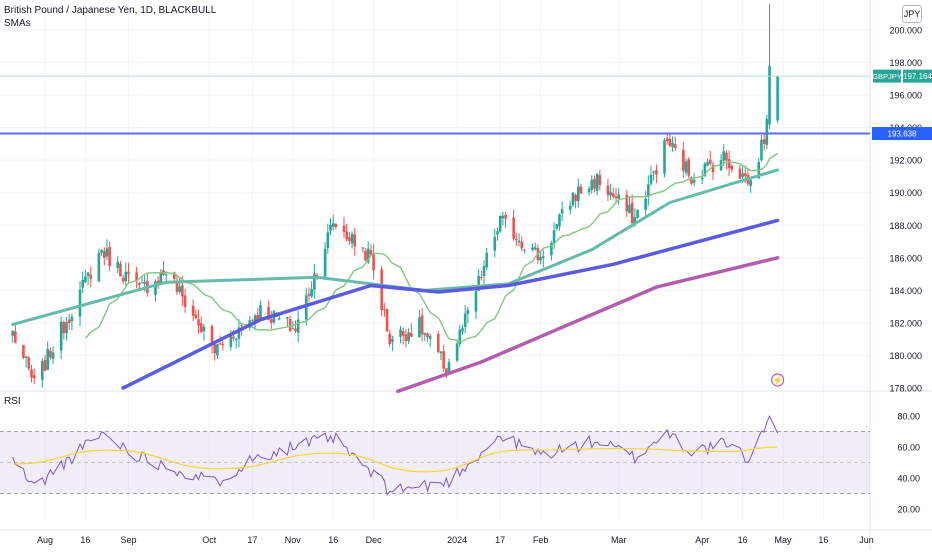  What do you see at coordinates (905, 389) in the screenshot?
I see `price-tick-label: 178.000` at bounding box center [905, 389].